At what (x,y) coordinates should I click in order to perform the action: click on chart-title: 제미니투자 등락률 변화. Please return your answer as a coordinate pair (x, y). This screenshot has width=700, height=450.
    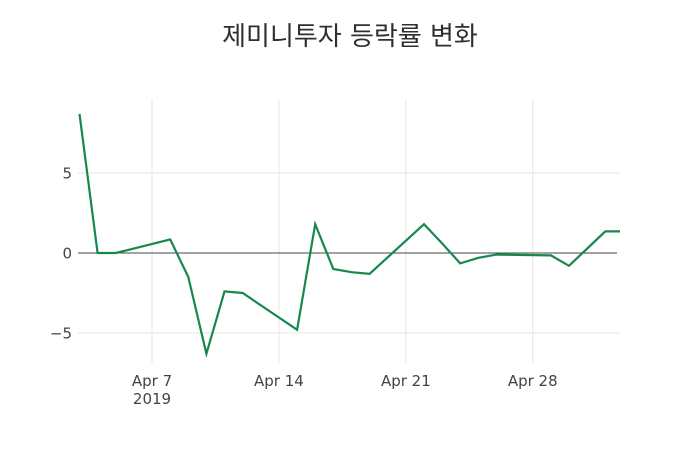
    Looking at the image, I should click on (350, 37).